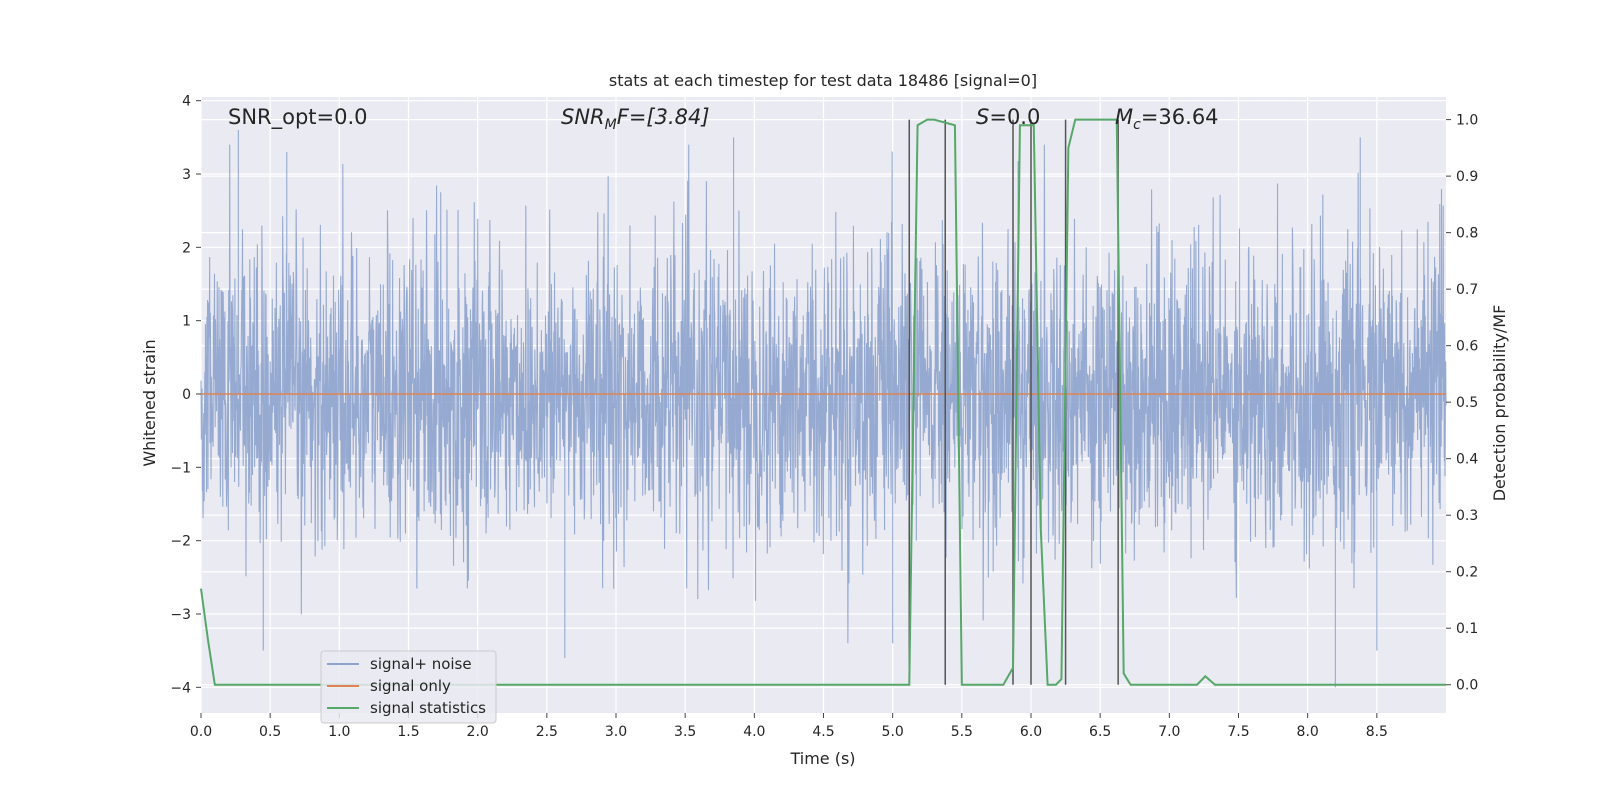 The width and height of the screenshot is (1600, 800). Describe the element at coordinates (754, 732) in the screenshot. I see `x-tick-label: 4.0` at that location.